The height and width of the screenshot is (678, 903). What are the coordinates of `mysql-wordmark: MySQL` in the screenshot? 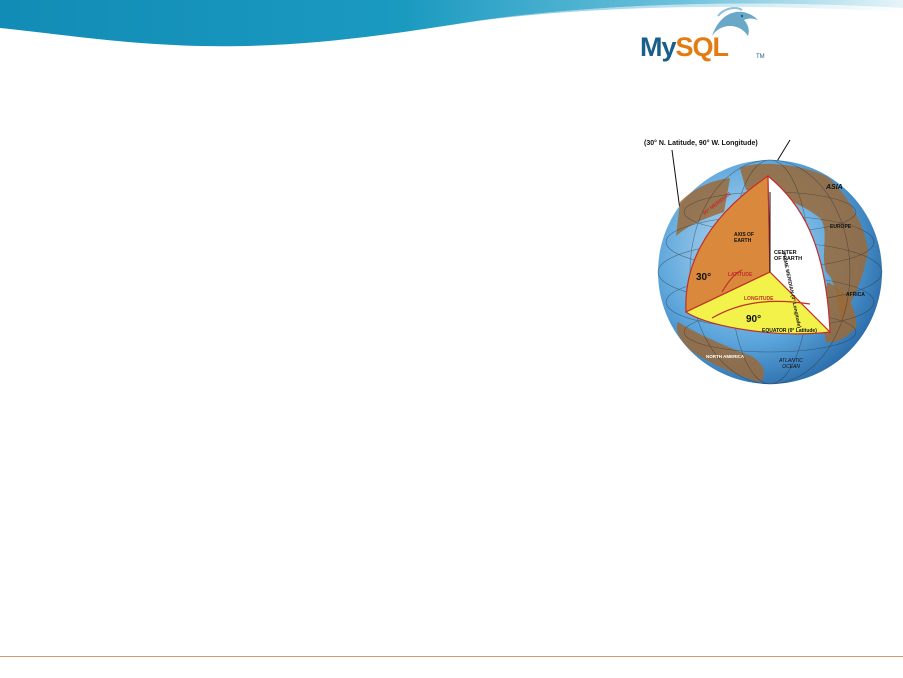 It's located at (685, 47).